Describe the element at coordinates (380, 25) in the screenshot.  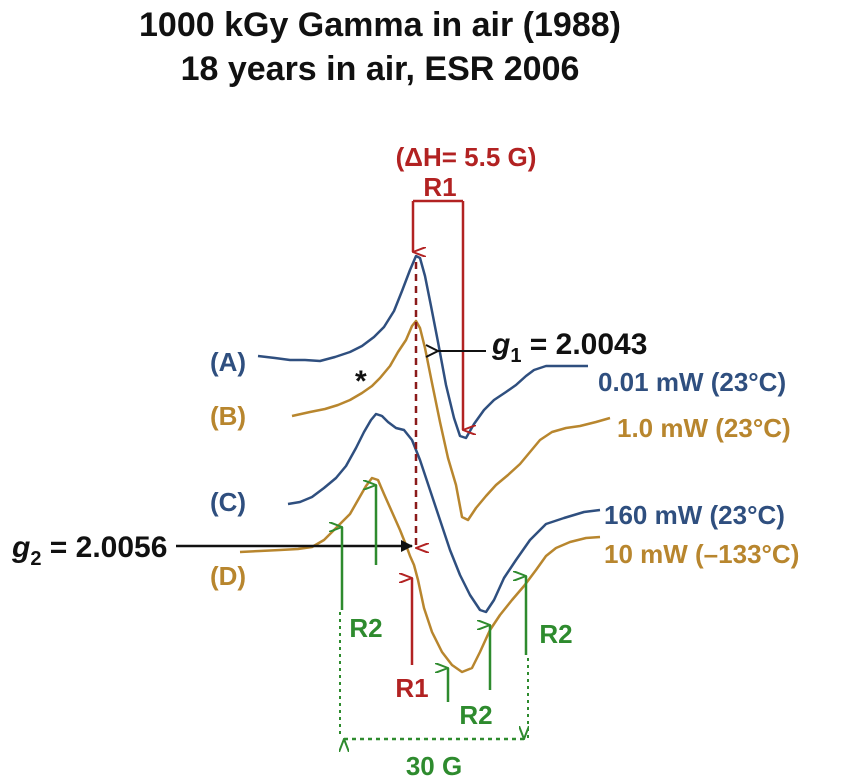
I see `title-line-1: 1000 kGy Gamma in air (1988)` at that location.